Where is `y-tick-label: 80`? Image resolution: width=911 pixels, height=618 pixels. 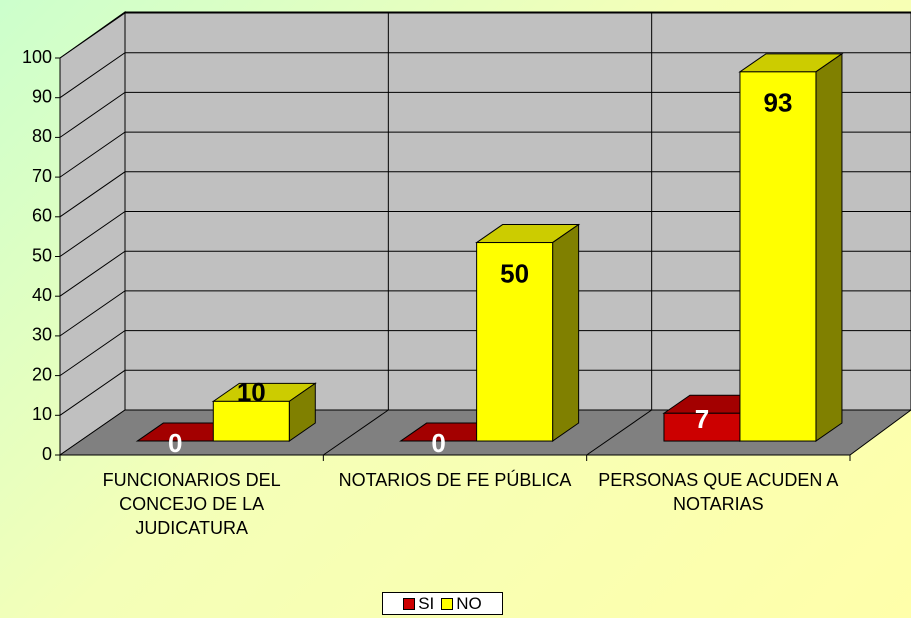
y-tick-label: 80 is located at coordinates (42, 136).